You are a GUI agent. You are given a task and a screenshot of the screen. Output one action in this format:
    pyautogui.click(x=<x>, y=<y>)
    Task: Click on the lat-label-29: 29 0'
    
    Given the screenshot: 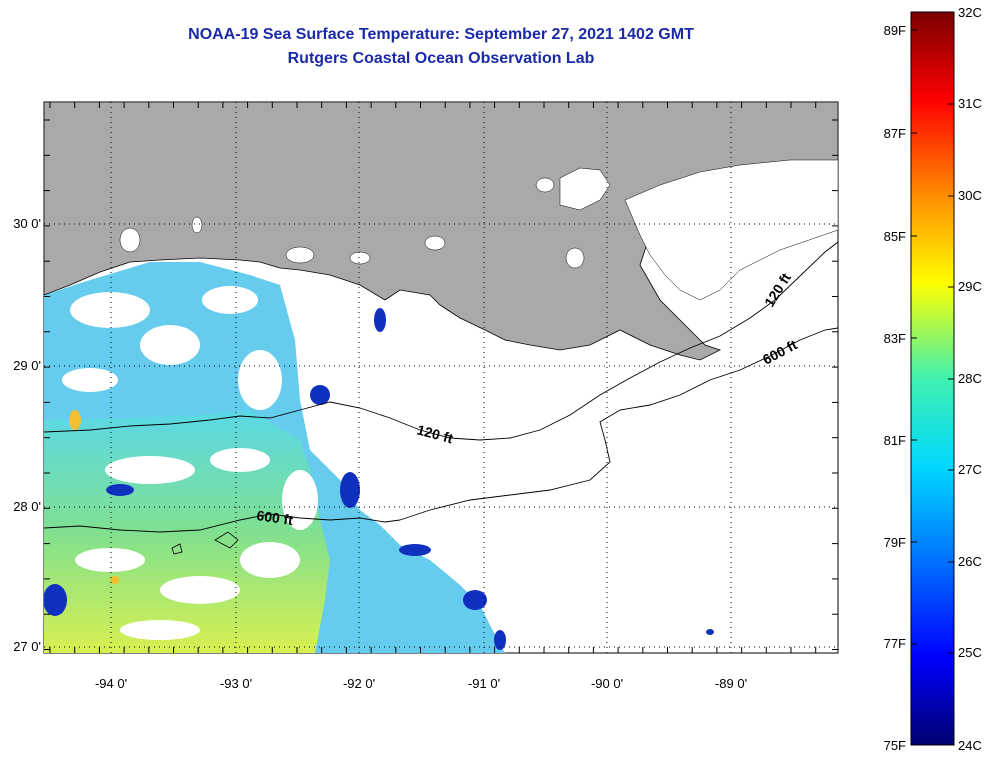 What is the action you would take?
    pyautogui.click(x=27, y=365)
    